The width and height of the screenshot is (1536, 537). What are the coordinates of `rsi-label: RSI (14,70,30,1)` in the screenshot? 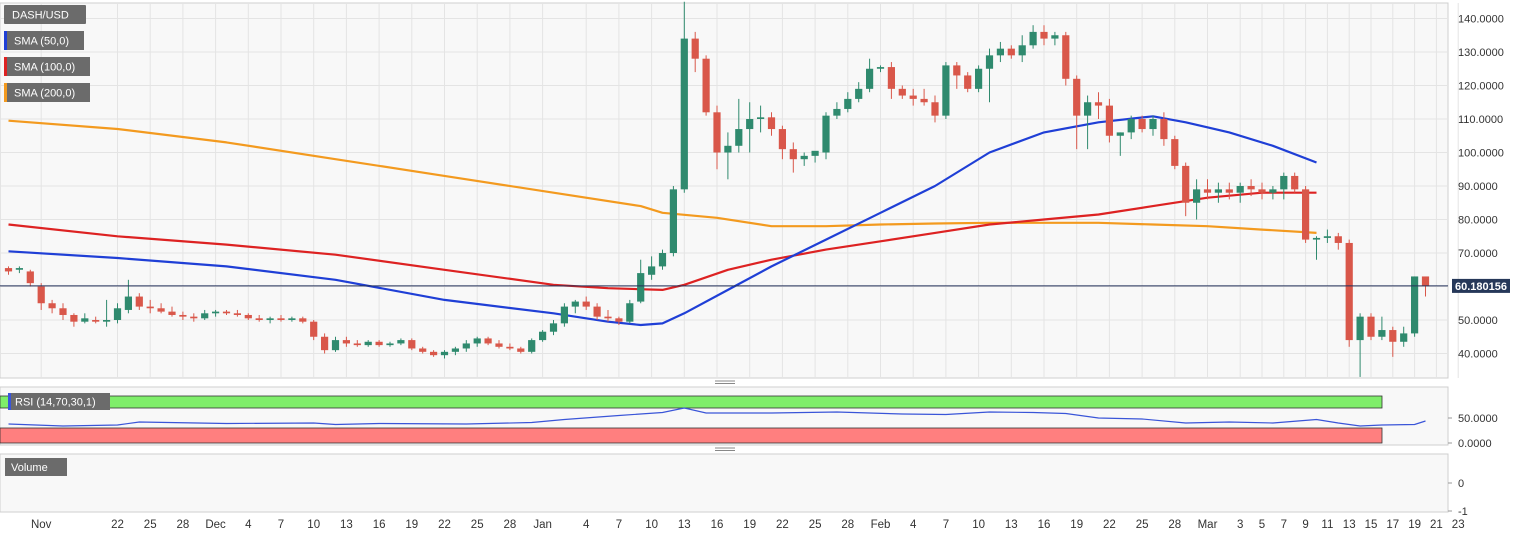 It's located at (55, 403).